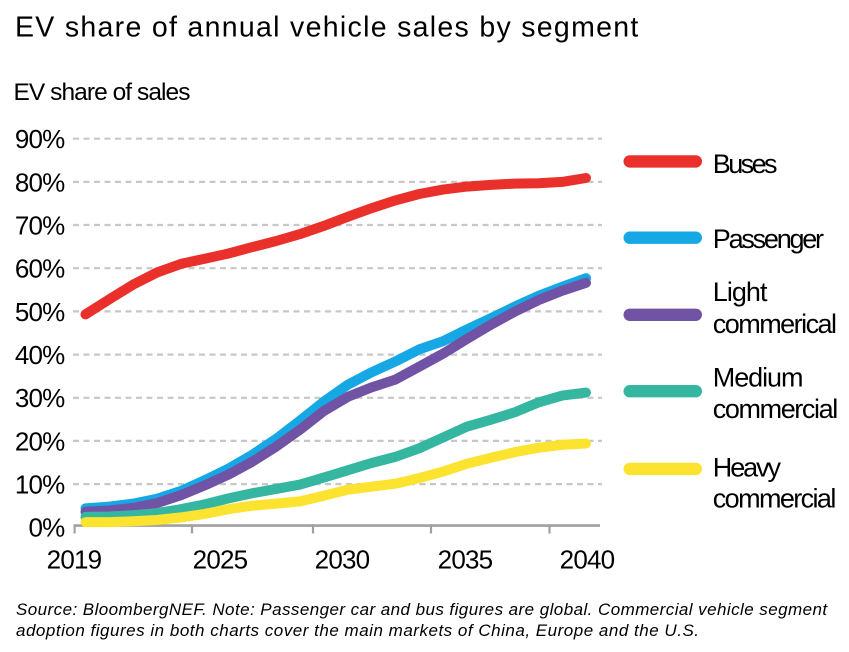 This screenshot has height=652, width=849. I want to click on svg-text: 2040, so click(587, 560).